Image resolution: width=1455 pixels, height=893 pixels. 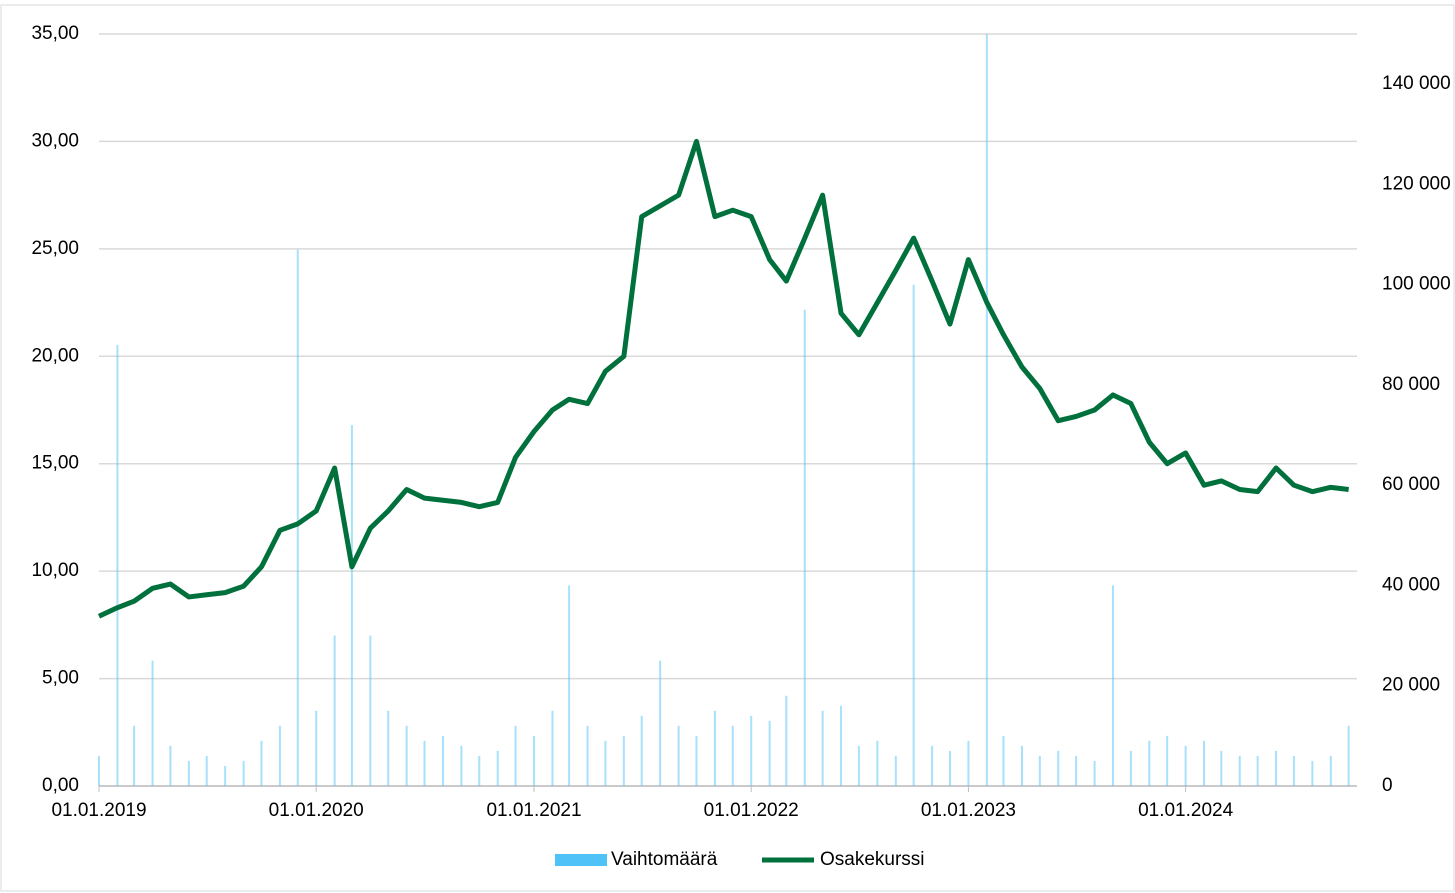 I want to click on y2-tick-label: 120 000, so click(x=1416, y=183).